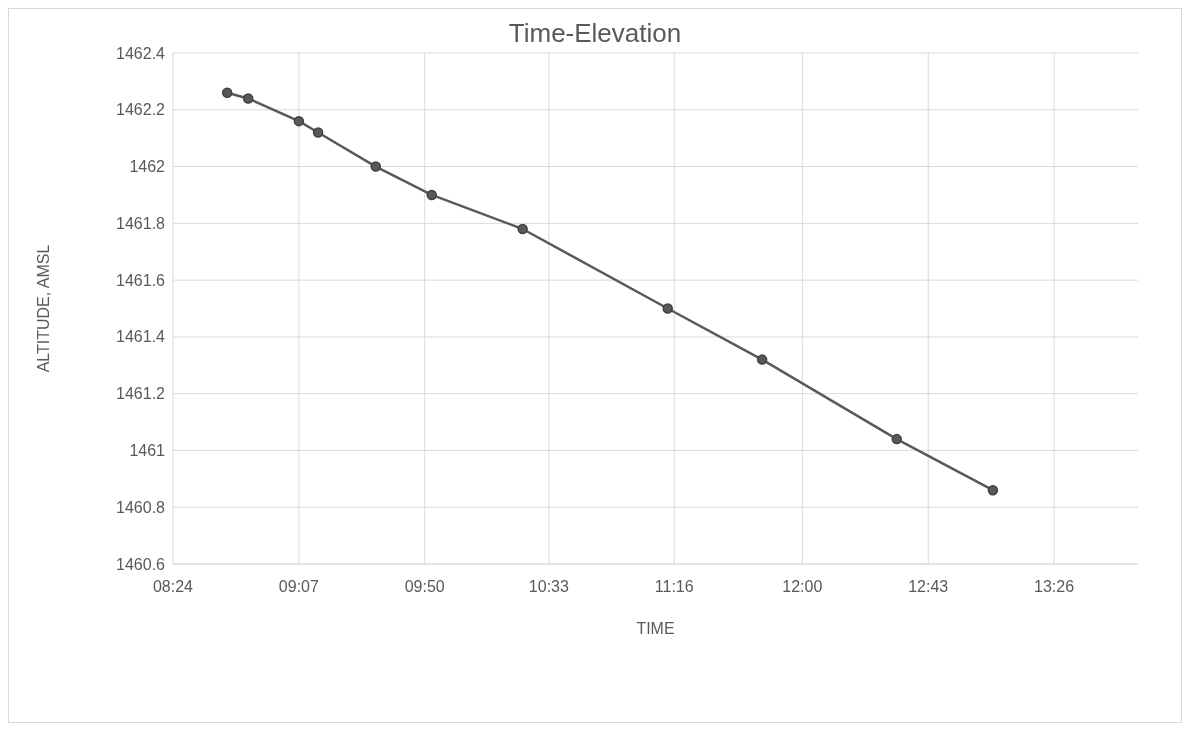 This screenshot has height=731, width=1190. Describe the element at coordinates (298, 586) in the screenshot. I see `x-tick-label: 09:07` at that location.